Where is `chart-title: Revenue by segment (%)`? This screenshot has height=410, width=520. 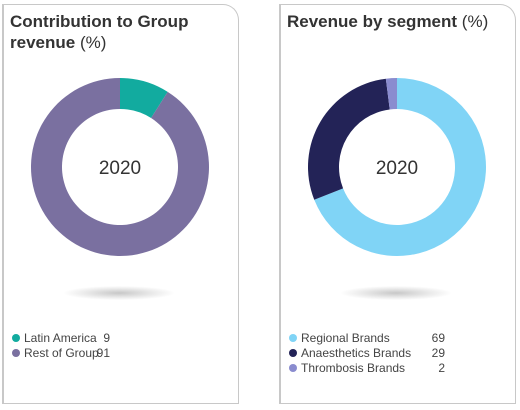 chart-title: Revenue by segment (%) is located at coordinates (394, 21).